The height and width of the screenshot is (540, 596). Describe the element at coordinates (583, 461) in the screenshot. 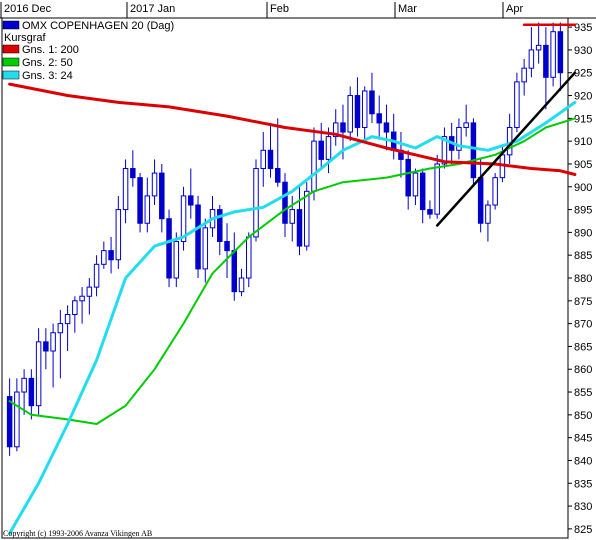

I see `y-tick-label: 840` at that location.